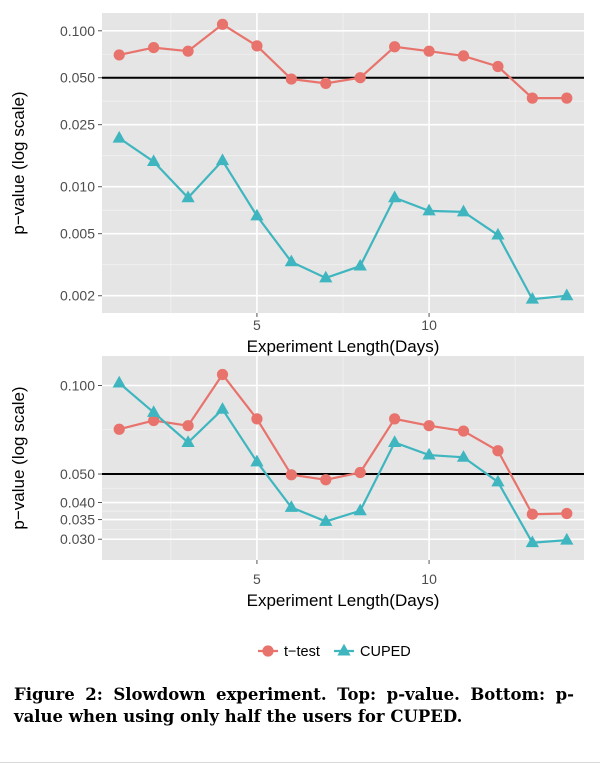 Image resolution: width=600 pixels, height=774 pixels. Describe the element at coordinates (77, 539) in the screenshot. I see `y-tick-label: 0.030` at that location.